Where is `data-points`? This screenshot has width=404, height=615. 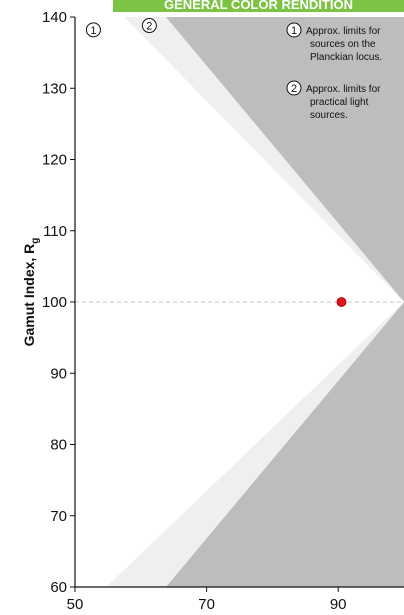 data-points is located at coordinates (341, 302).